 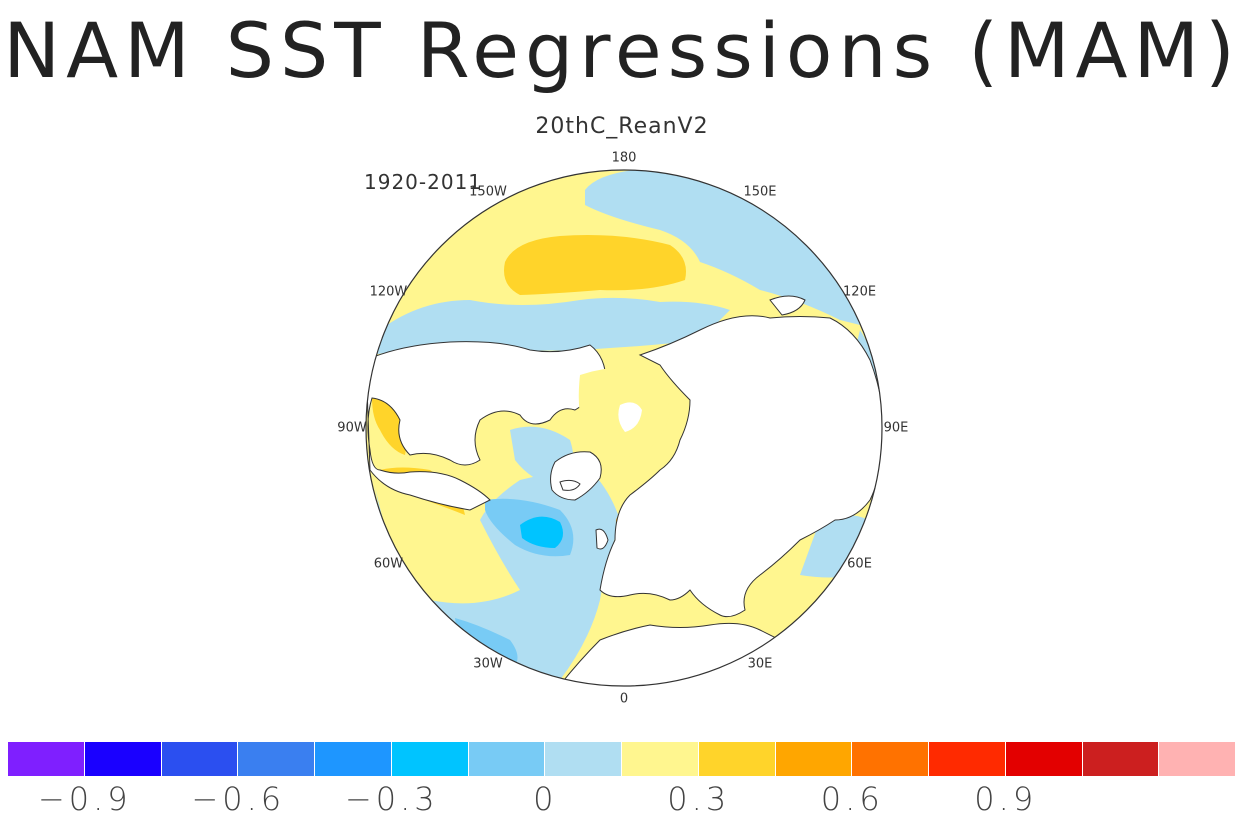 I want to click on colorbar-tick-label: −0.9, so click(x=84, y=799).